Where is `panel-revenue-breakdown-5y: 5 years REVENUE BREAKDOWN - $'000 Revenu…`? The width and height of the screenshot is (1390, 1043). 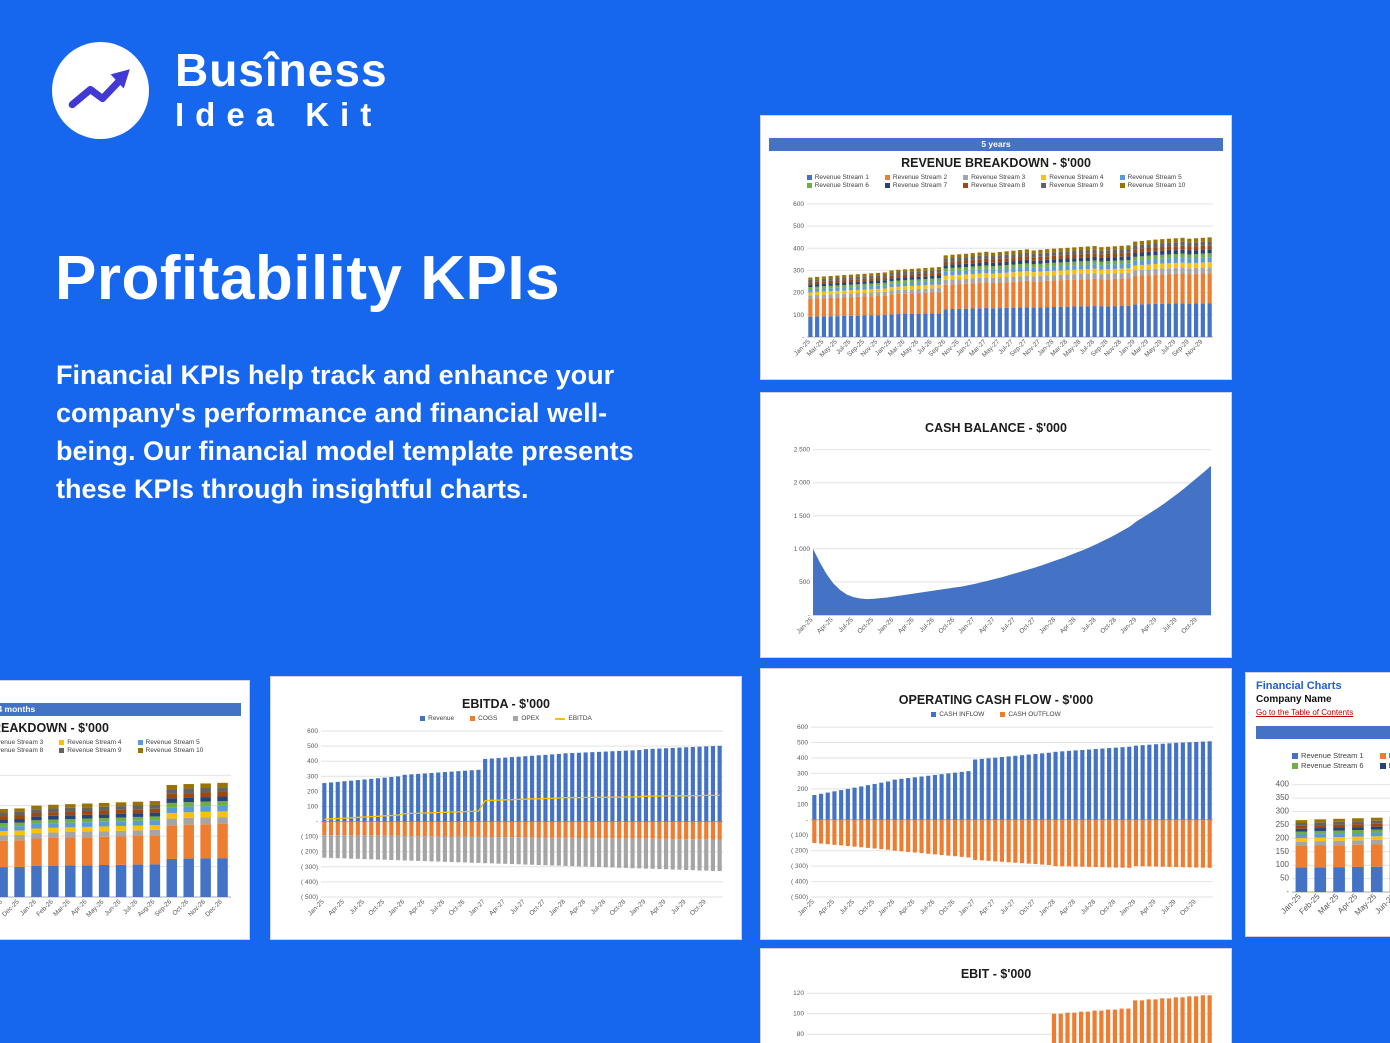
panel-revenue-breakdown-5y: 5 years REVENUE BREAKDOWN - $'000 Revenu… is located at coordinates (996, 247).